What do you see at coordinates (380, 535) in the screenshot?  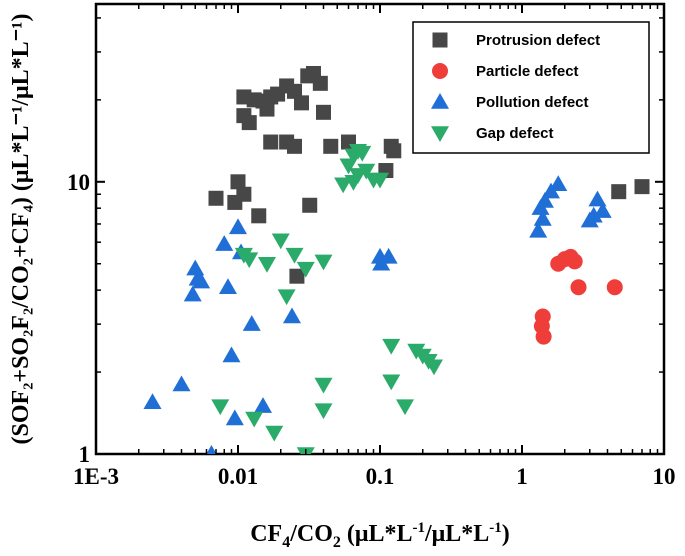 I see `x-axis-title: CF4/CO2 (μL*L-1/μL*L-1)` at bounding box center [380, 535].